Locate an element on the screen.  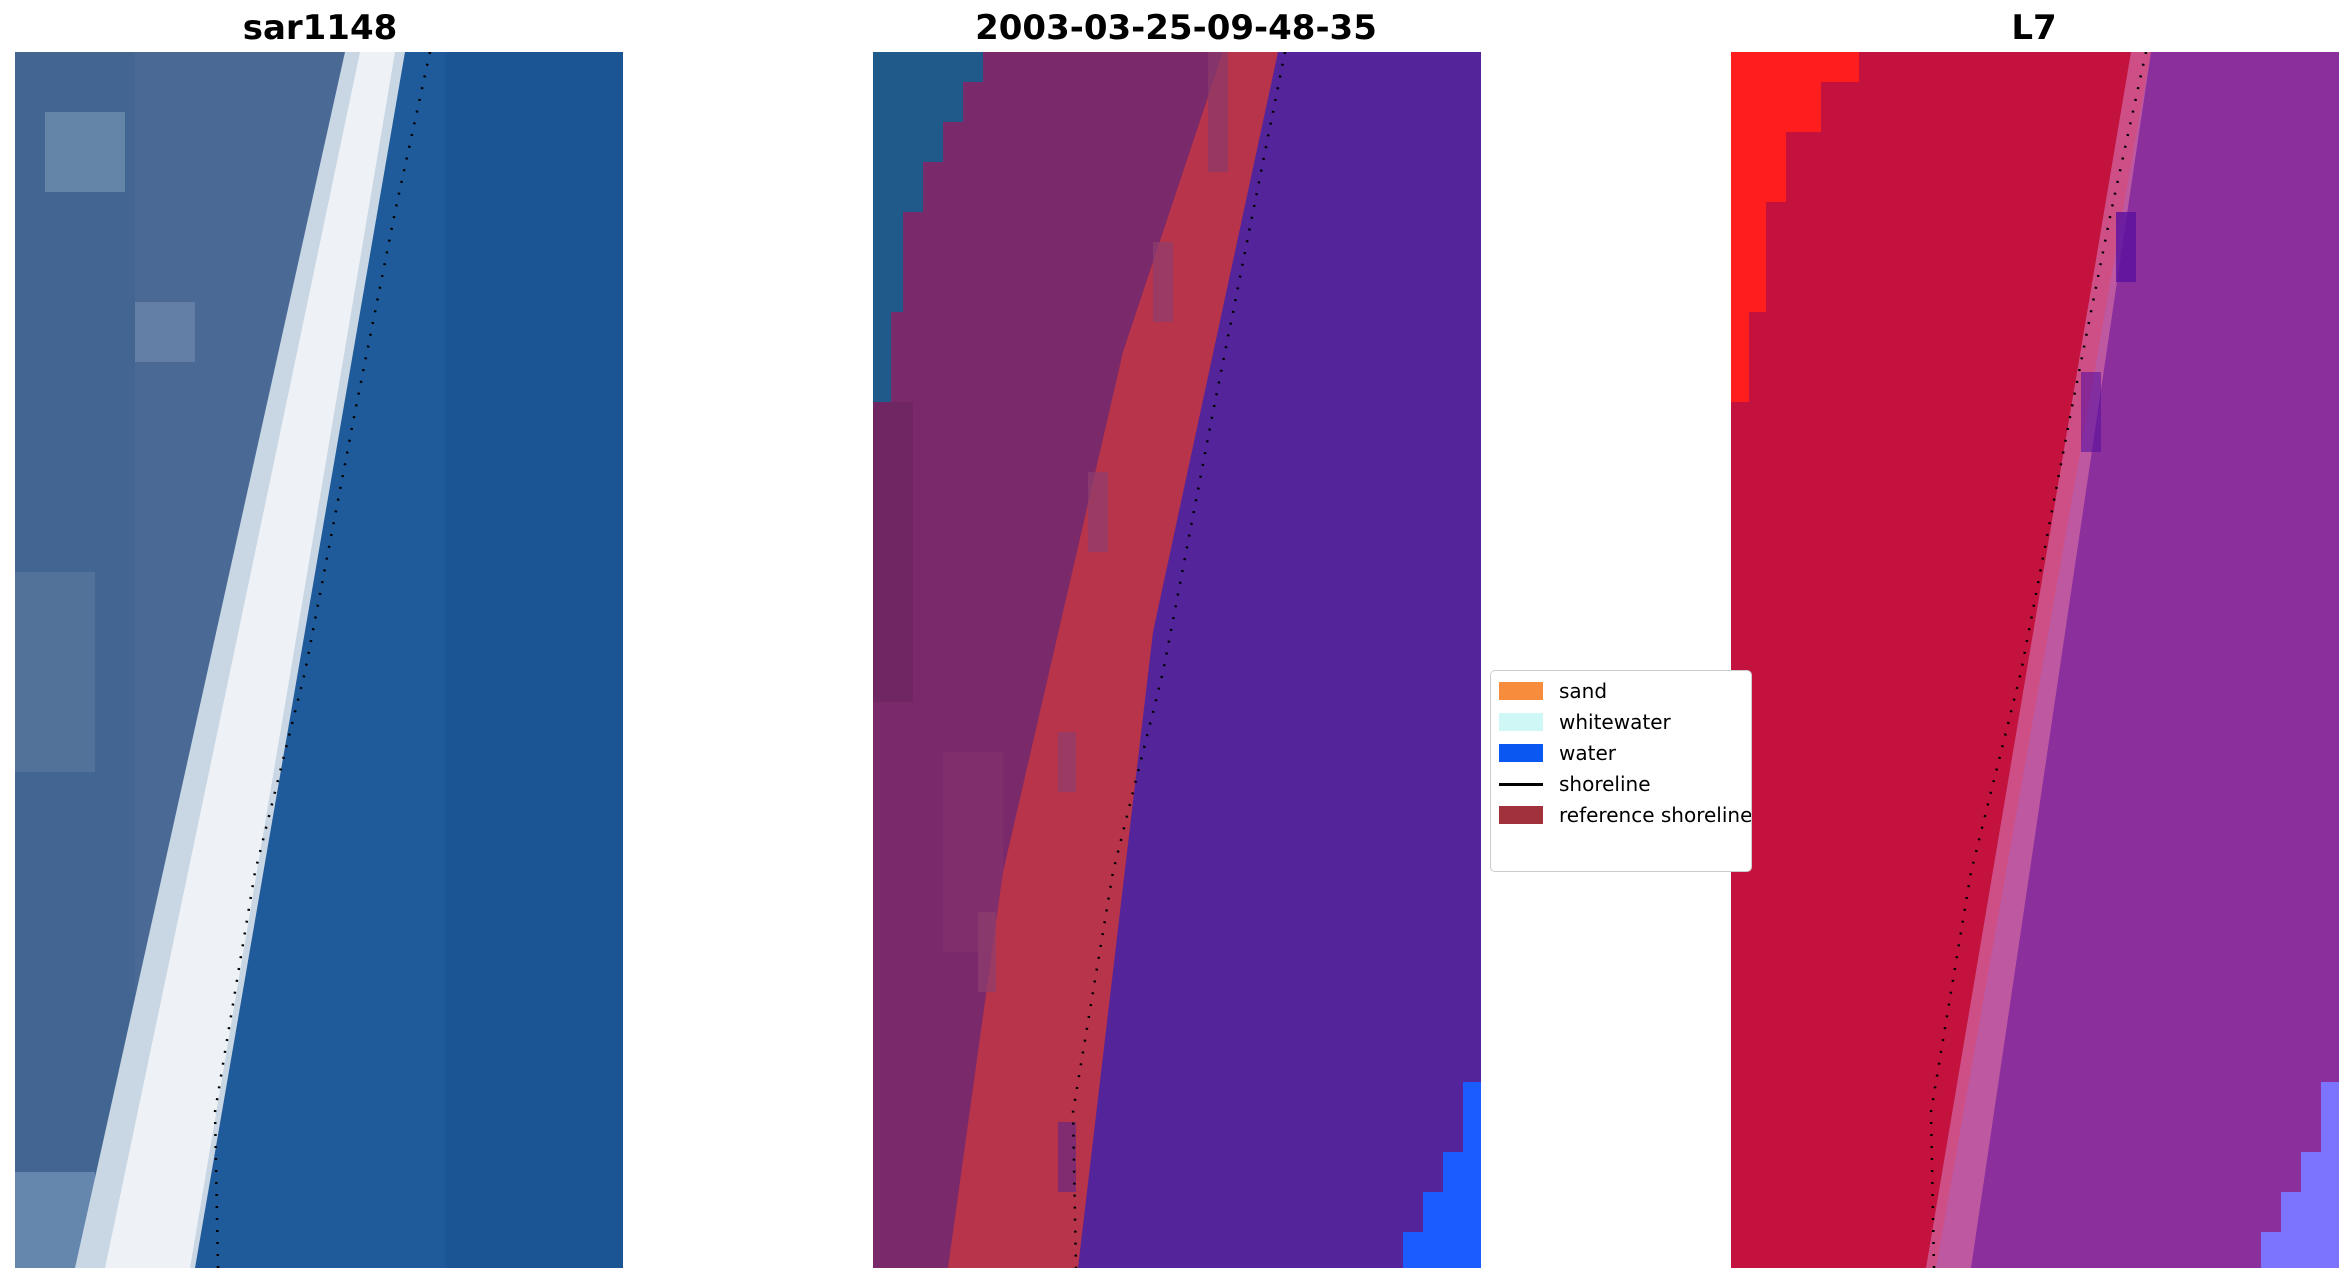
legend-item-whitewater: whitewater is located at coordinates (1585, 722).